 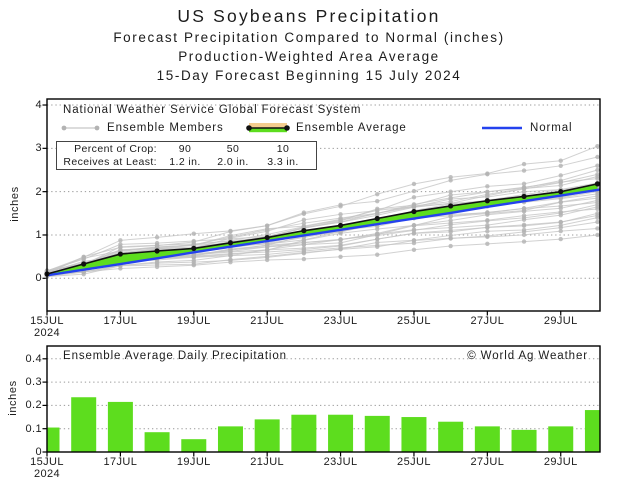 I want to click on crop-amount-10: 3.3 in., so click(x=283, y=161).